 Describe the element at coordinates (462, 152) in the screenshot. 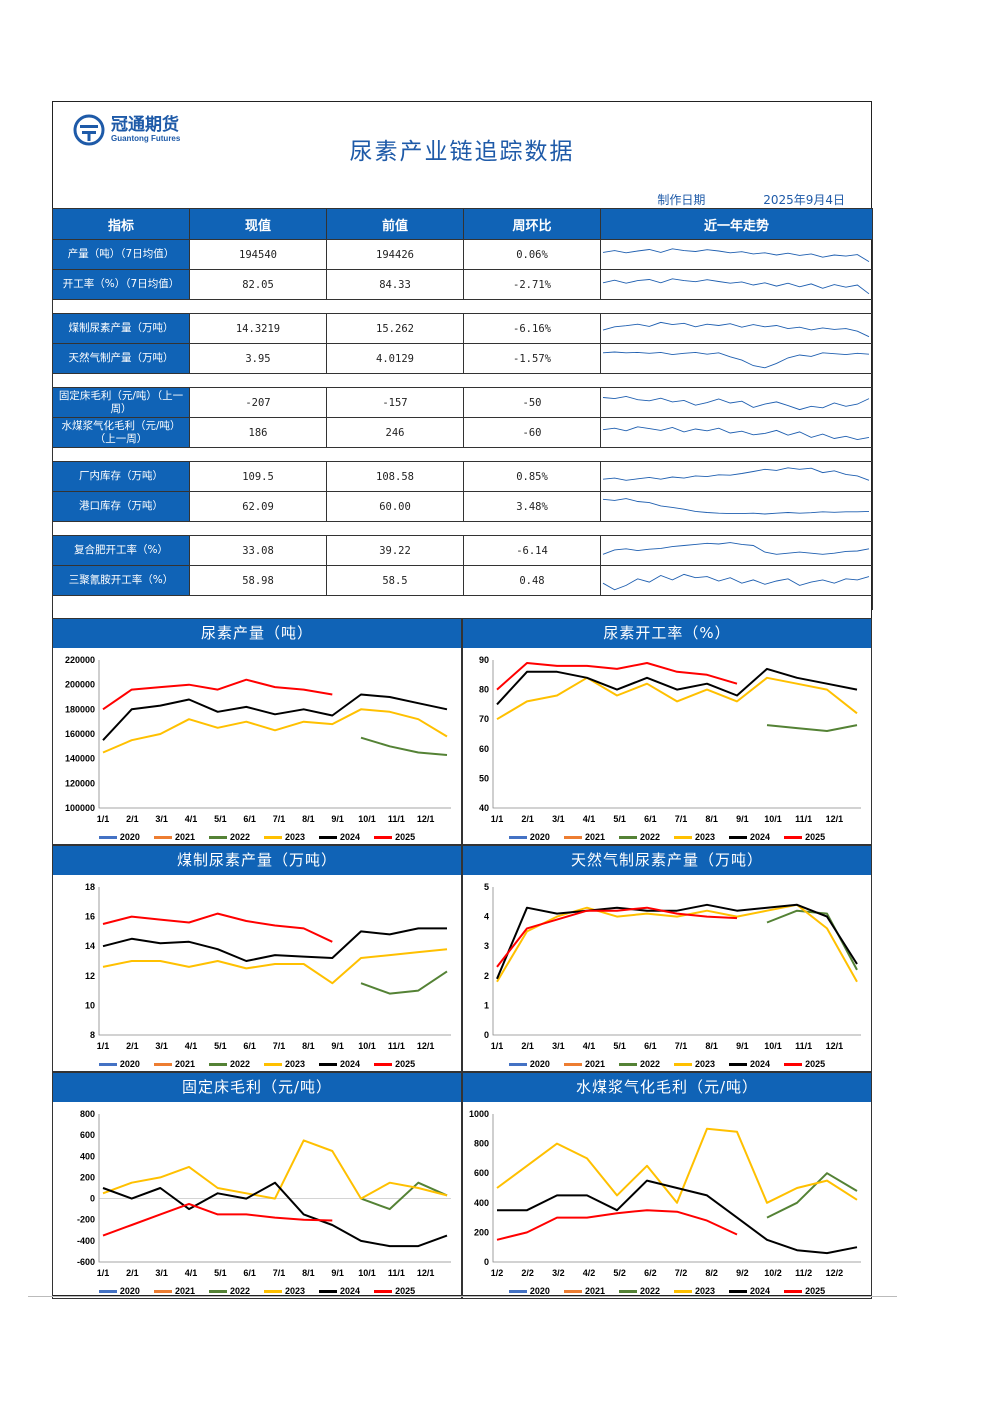

I see `page-title: 尿素产业链追踪数据` at that location.